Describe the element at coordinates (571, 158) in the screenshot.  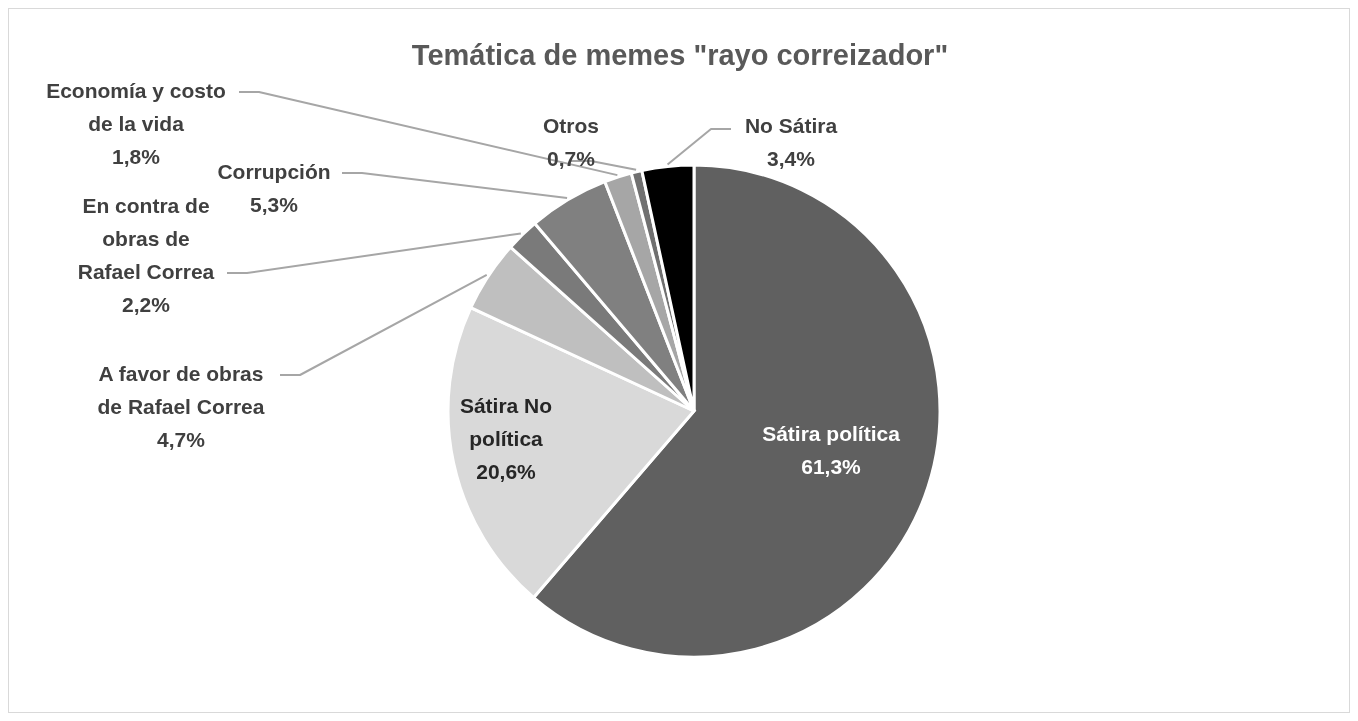
I see `data-label: 0,7%` at that location.